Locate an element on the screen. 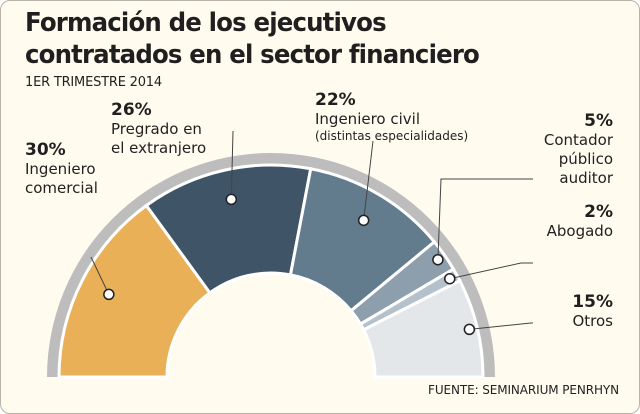 This screenshot has height=414, width=640. label-name-abogado-1: Abogado is located at coordinates (580, 231).